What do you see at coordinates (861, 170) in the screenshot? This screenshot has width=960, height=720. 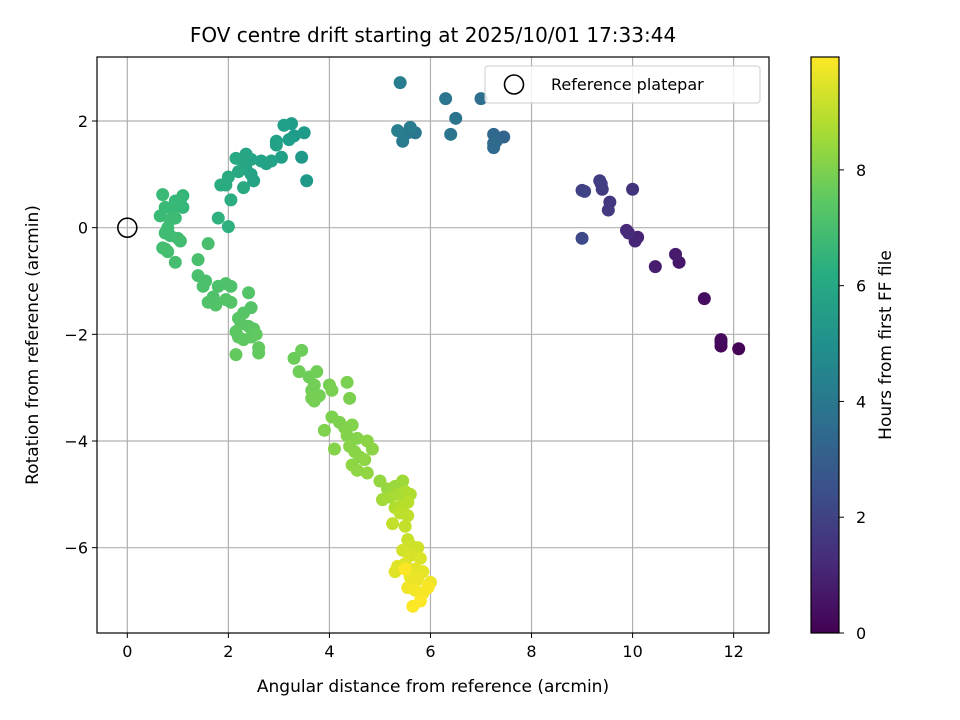 I see `colorbar-tick-label: 8` at bounding box center [861, 170].